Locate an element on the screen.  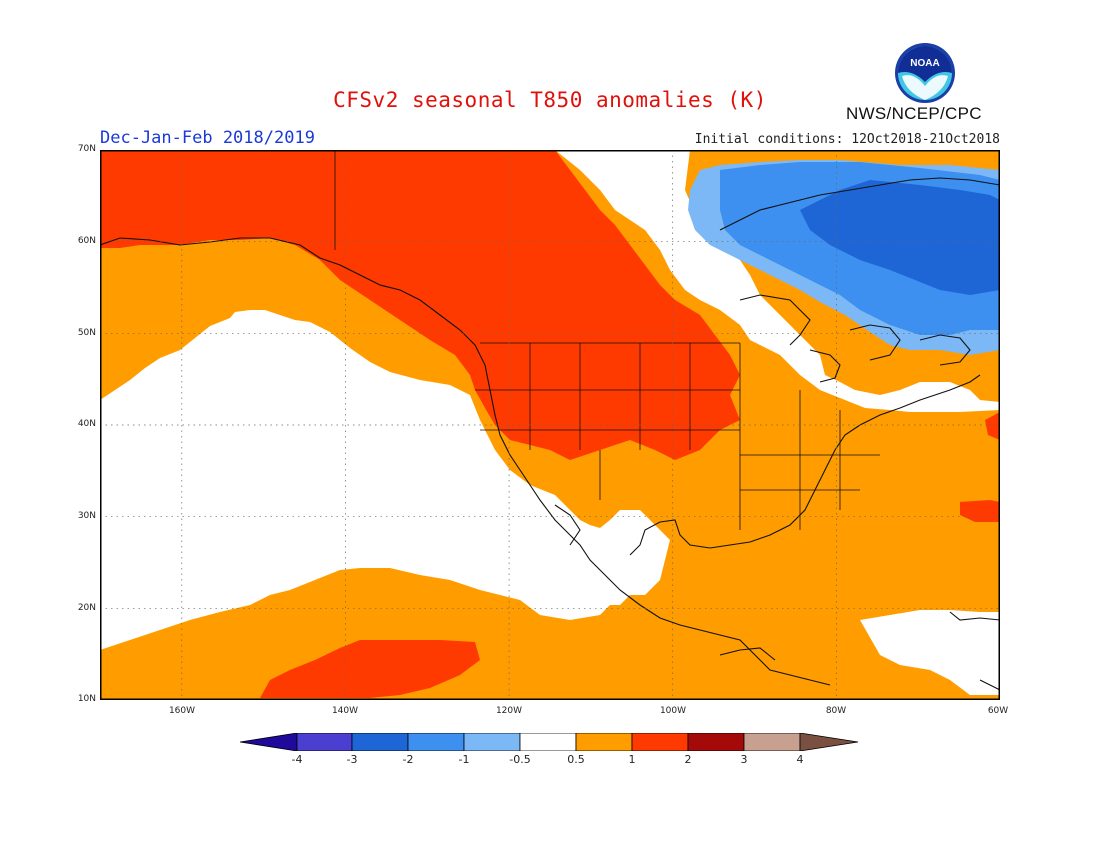
neutral-region-canada is located at coordinates (777, 281).